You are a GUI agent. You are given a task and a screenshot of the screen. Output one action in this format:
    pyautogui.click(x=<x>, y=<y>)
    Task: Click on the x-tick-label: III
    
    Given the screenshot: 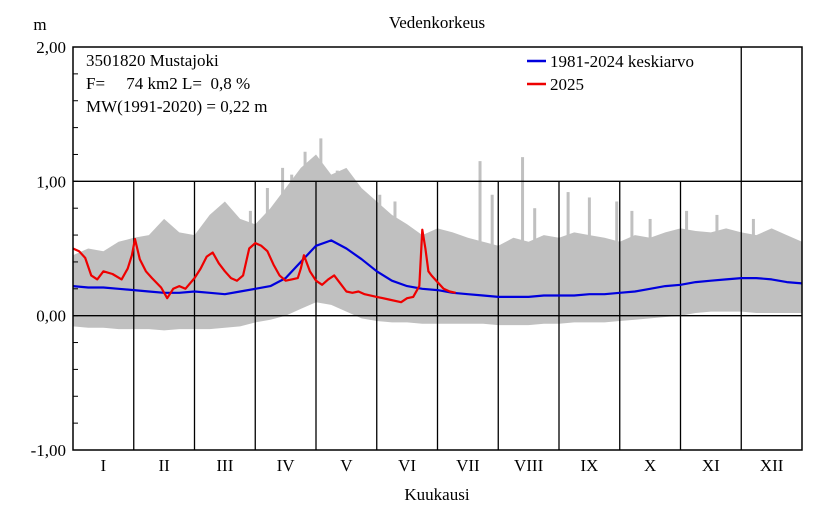 What is the action you would take?
    pyautogui.click(x=224, y=465)
    